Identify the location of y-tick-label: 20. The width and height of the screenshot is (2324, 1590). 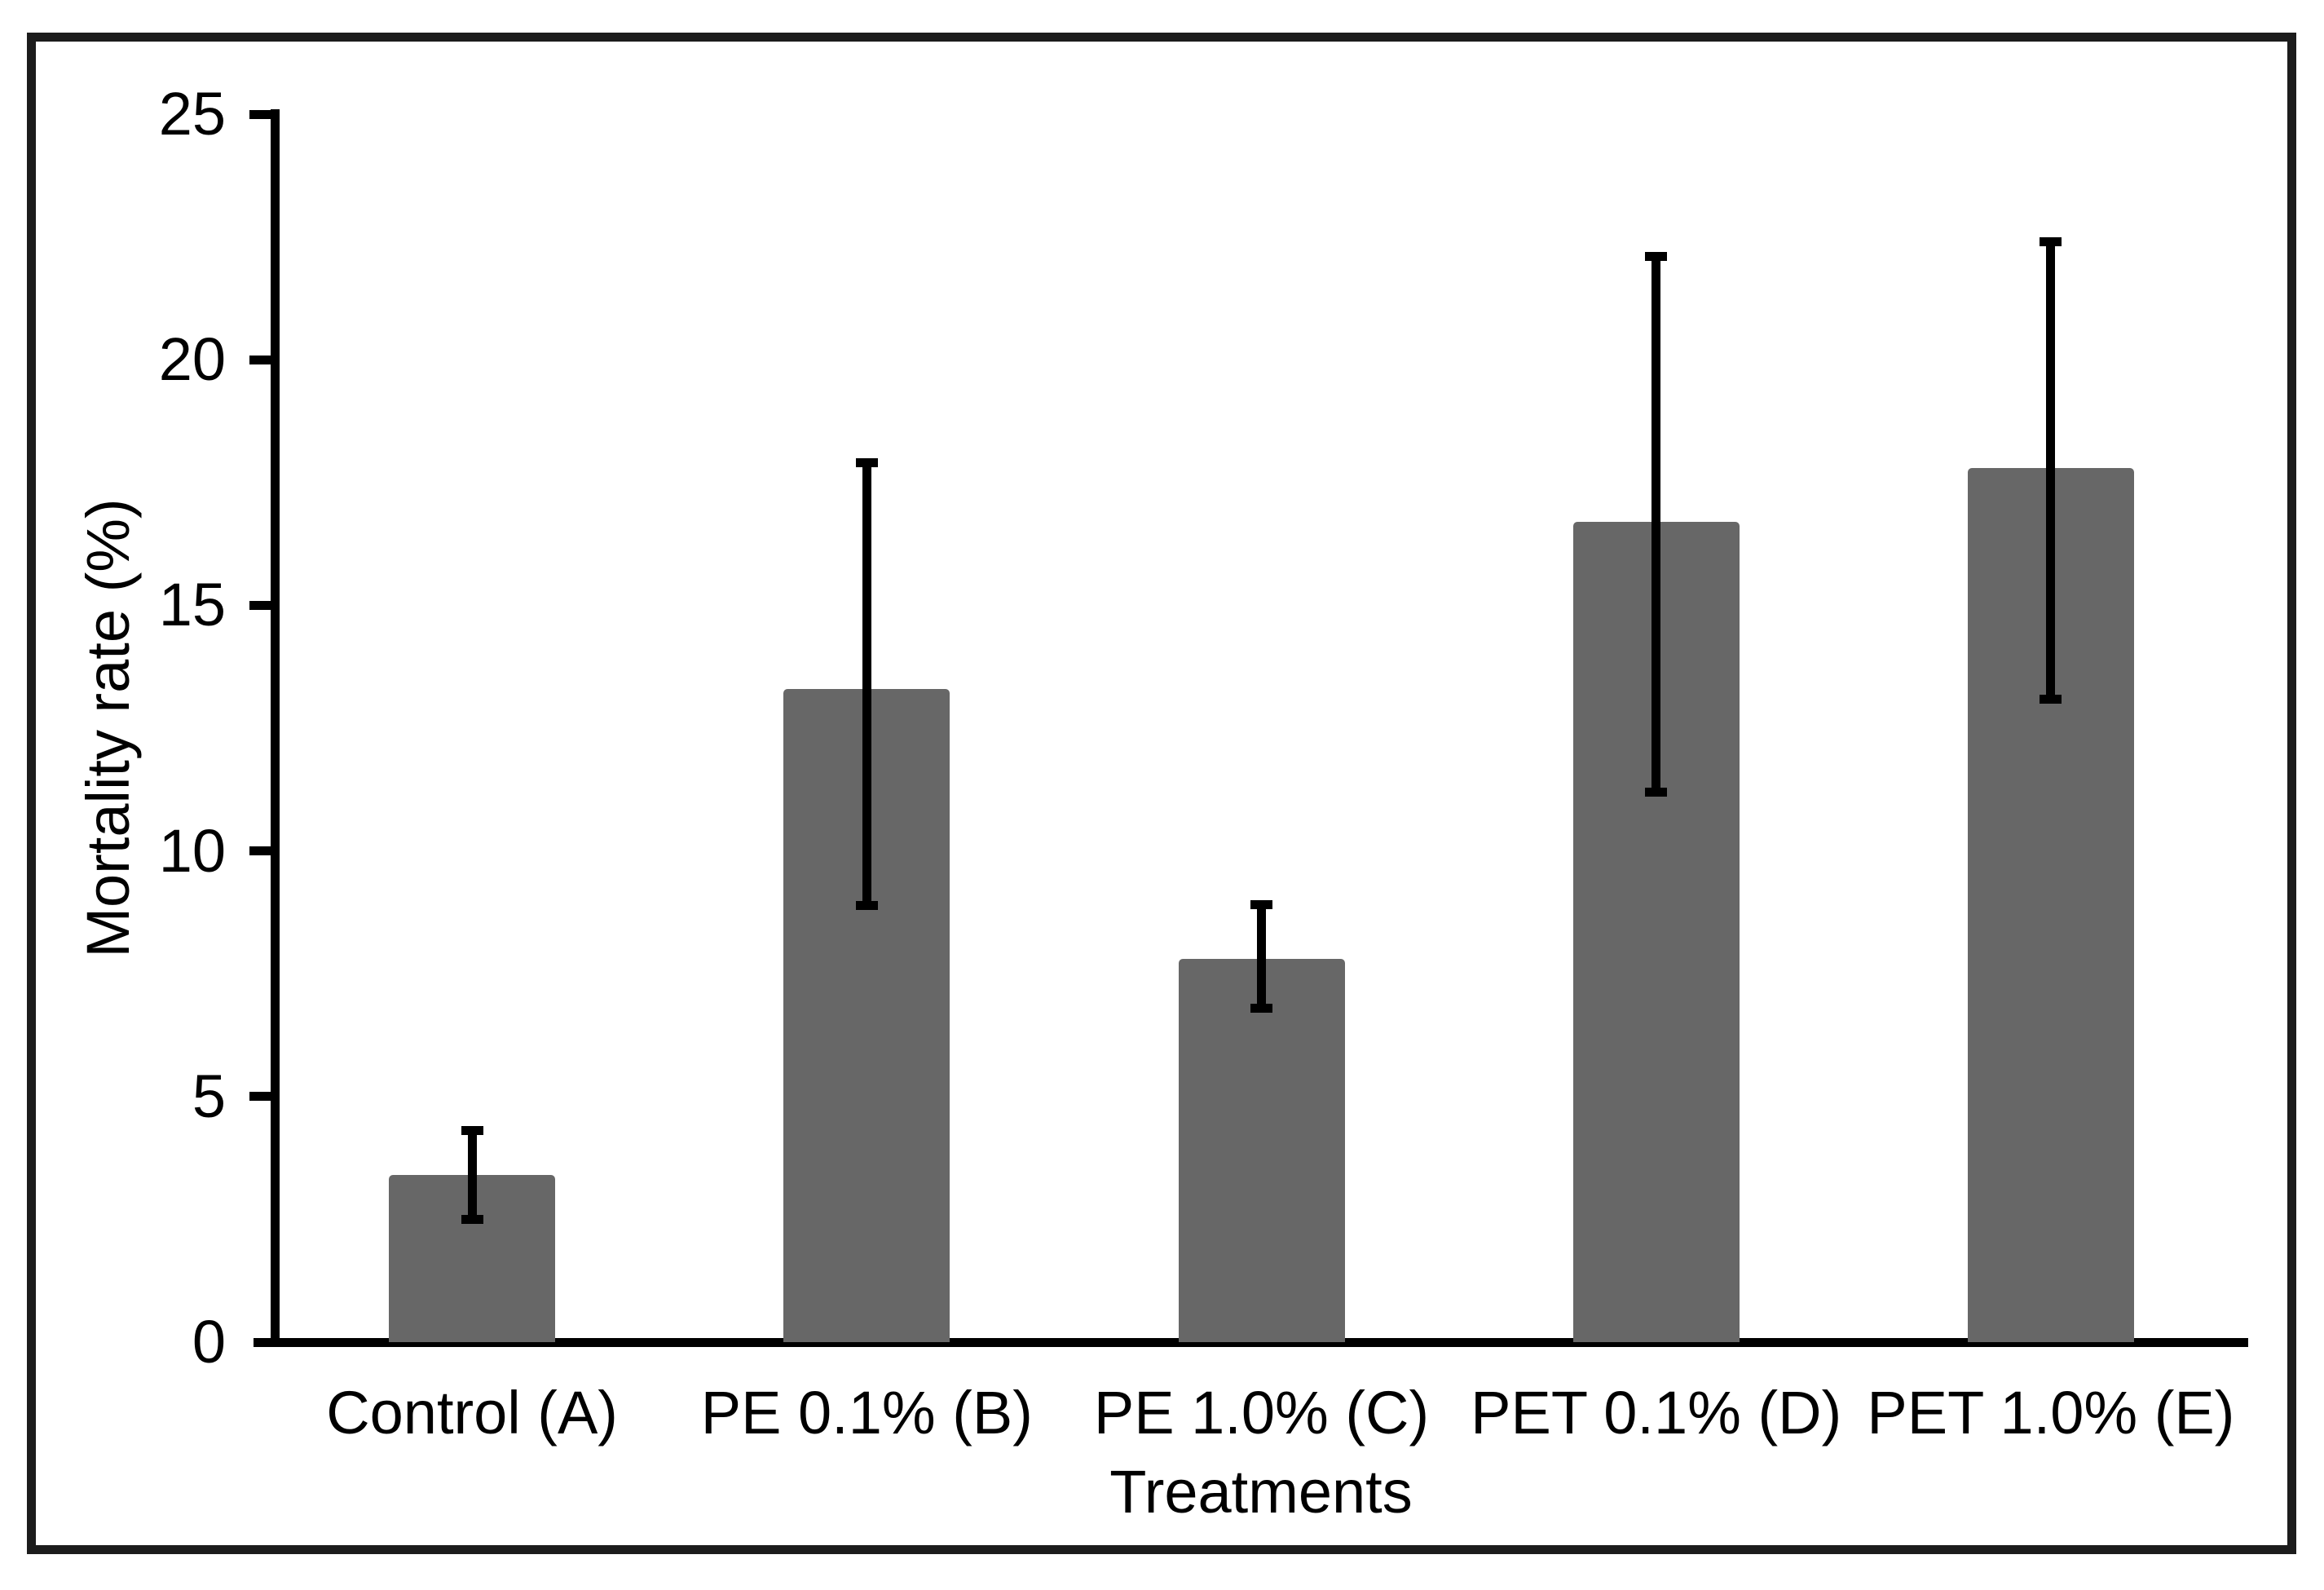
(192, 359).